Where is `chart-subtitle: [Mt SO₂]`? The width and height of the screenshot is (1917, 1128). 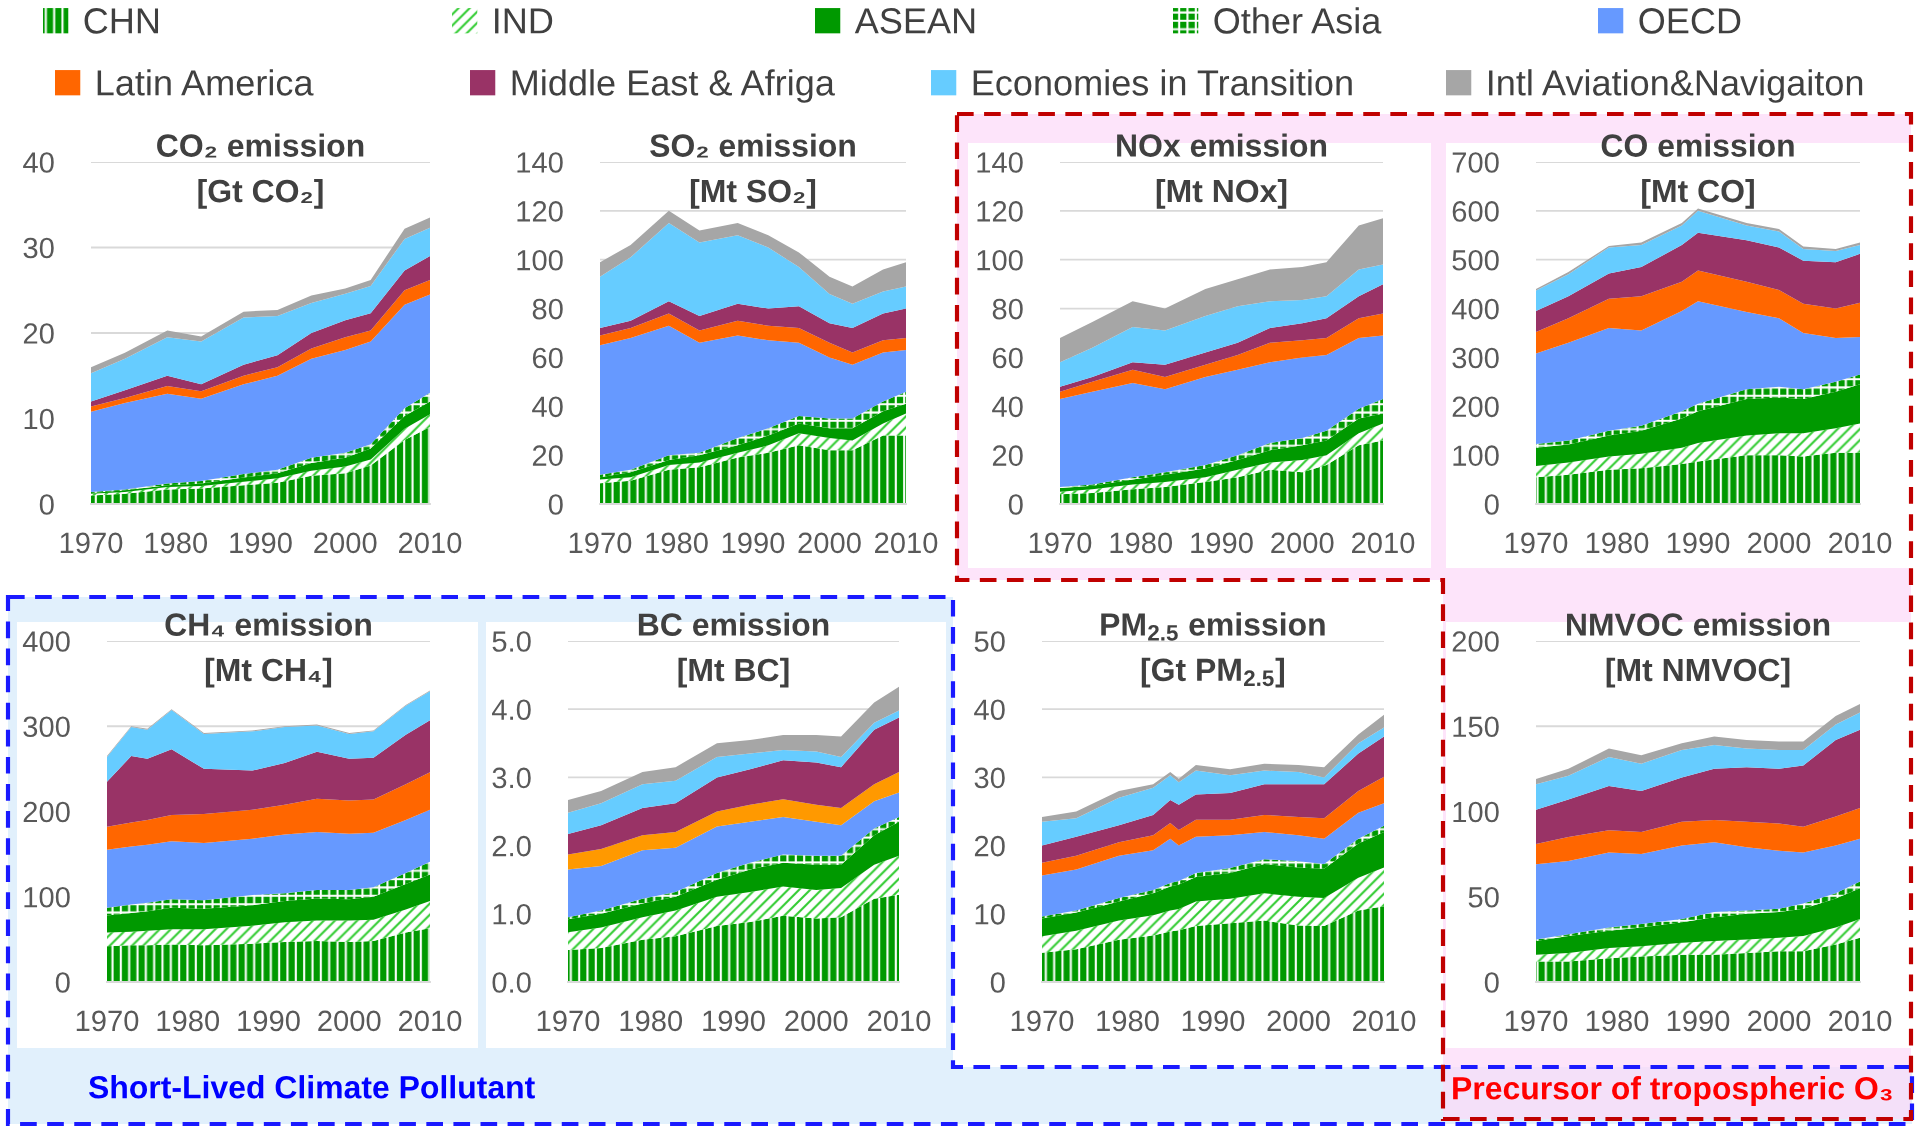 chart-subtitle: [Mt SO₂] is located at coordinates (753, 193).